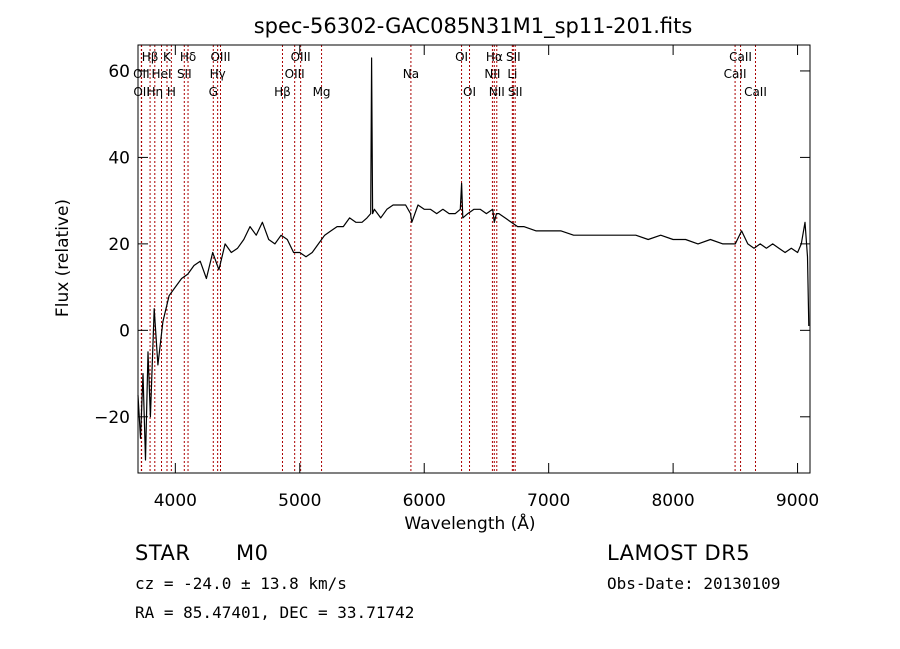  I want to click on line-label-13: OIII, so click(295, 74).